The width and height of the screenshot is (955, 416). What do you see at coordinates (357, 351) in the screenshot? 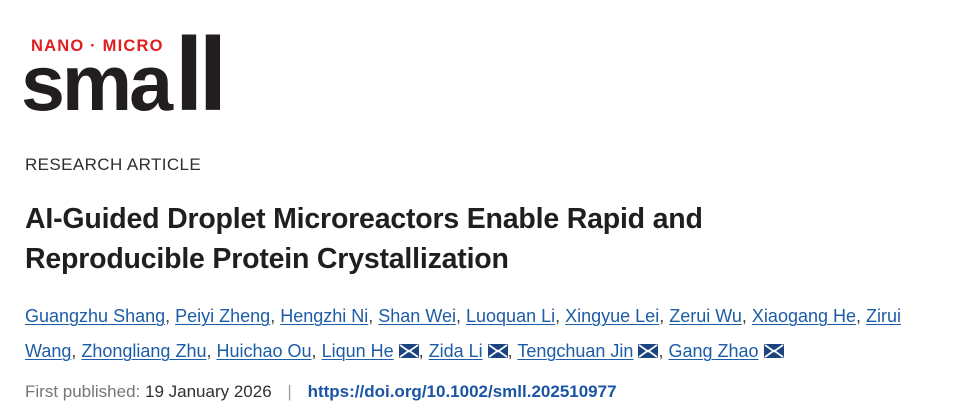
I see `author-link: Liqun He` at bounding box center [357, 351].